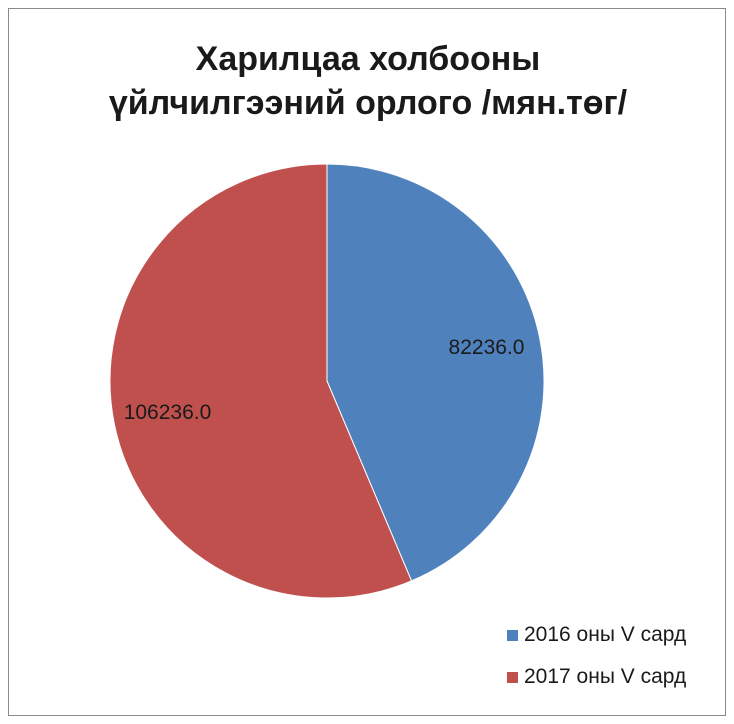 This screenshot has width=734, height=724. I want to click on legend-item-2017: 2017 оны V сард, so click(596, 677).